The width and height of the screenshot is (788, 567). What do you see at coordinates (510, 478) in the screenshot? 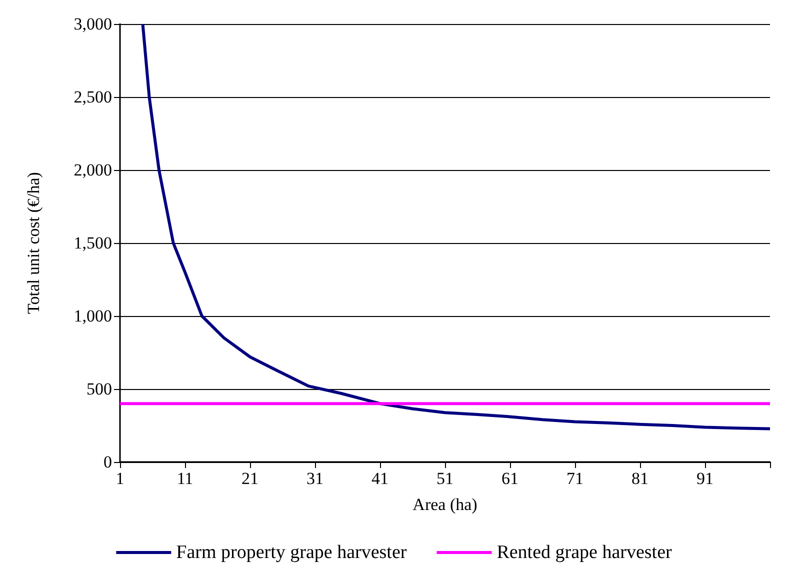
I see `x-tick-label: 61` at bounding box center [510, 478].